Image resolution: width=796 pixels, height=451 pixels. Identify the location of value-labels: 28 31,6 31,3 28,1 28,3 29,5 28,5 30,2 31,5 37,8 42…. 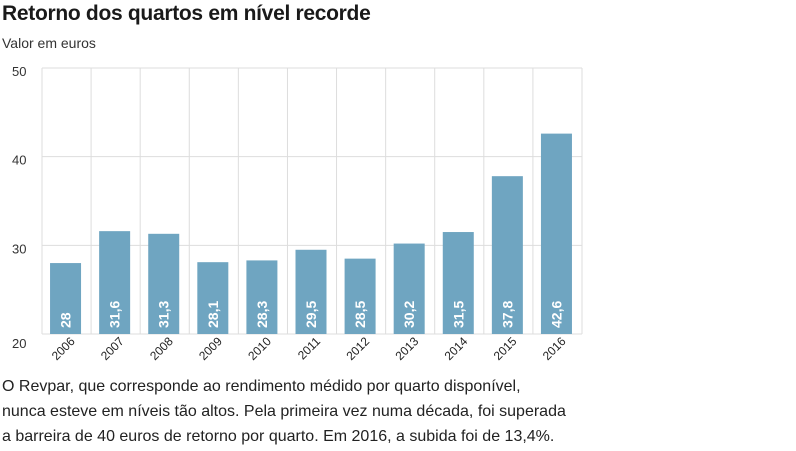
(311, 314).